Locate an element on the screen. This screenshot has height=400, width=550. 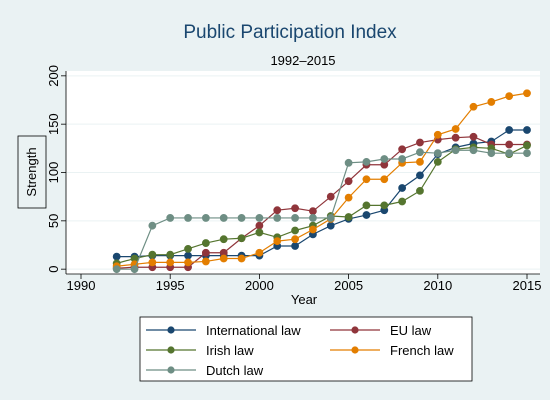
legend-label: International law is located at coordinates (253, 330).